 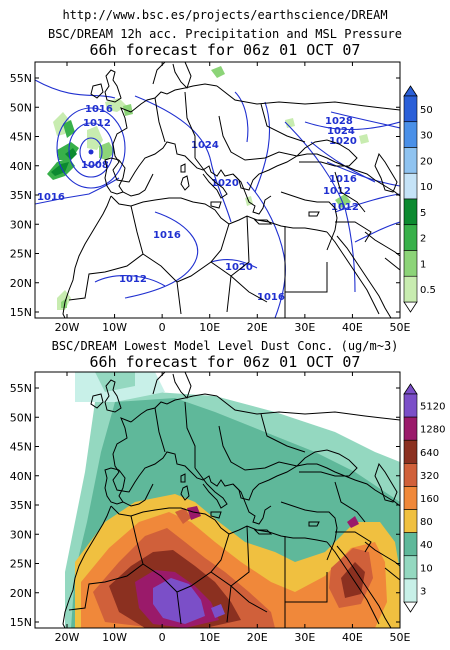 I want to click on colorbar-label: 640, so click(x=429, y=453).